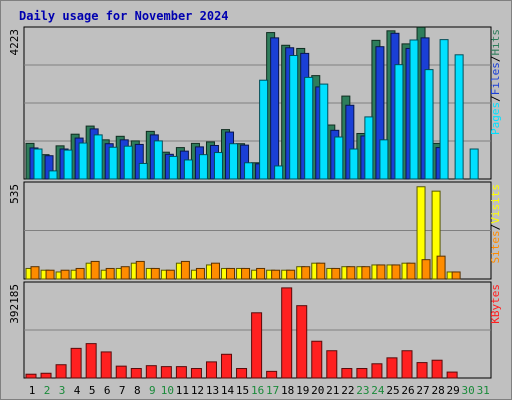  I want to click on panel-middle-series-label: Sites/Visits, so click(495, 224).